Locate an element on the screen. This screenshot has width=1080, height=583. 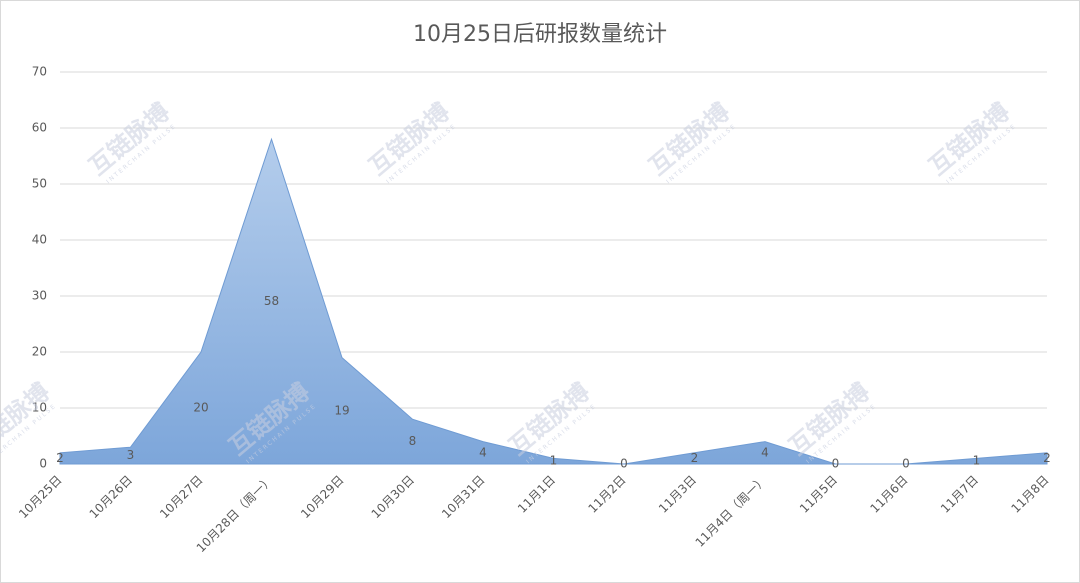
y-tick-label: 0 is located at coordinates (43, 464).